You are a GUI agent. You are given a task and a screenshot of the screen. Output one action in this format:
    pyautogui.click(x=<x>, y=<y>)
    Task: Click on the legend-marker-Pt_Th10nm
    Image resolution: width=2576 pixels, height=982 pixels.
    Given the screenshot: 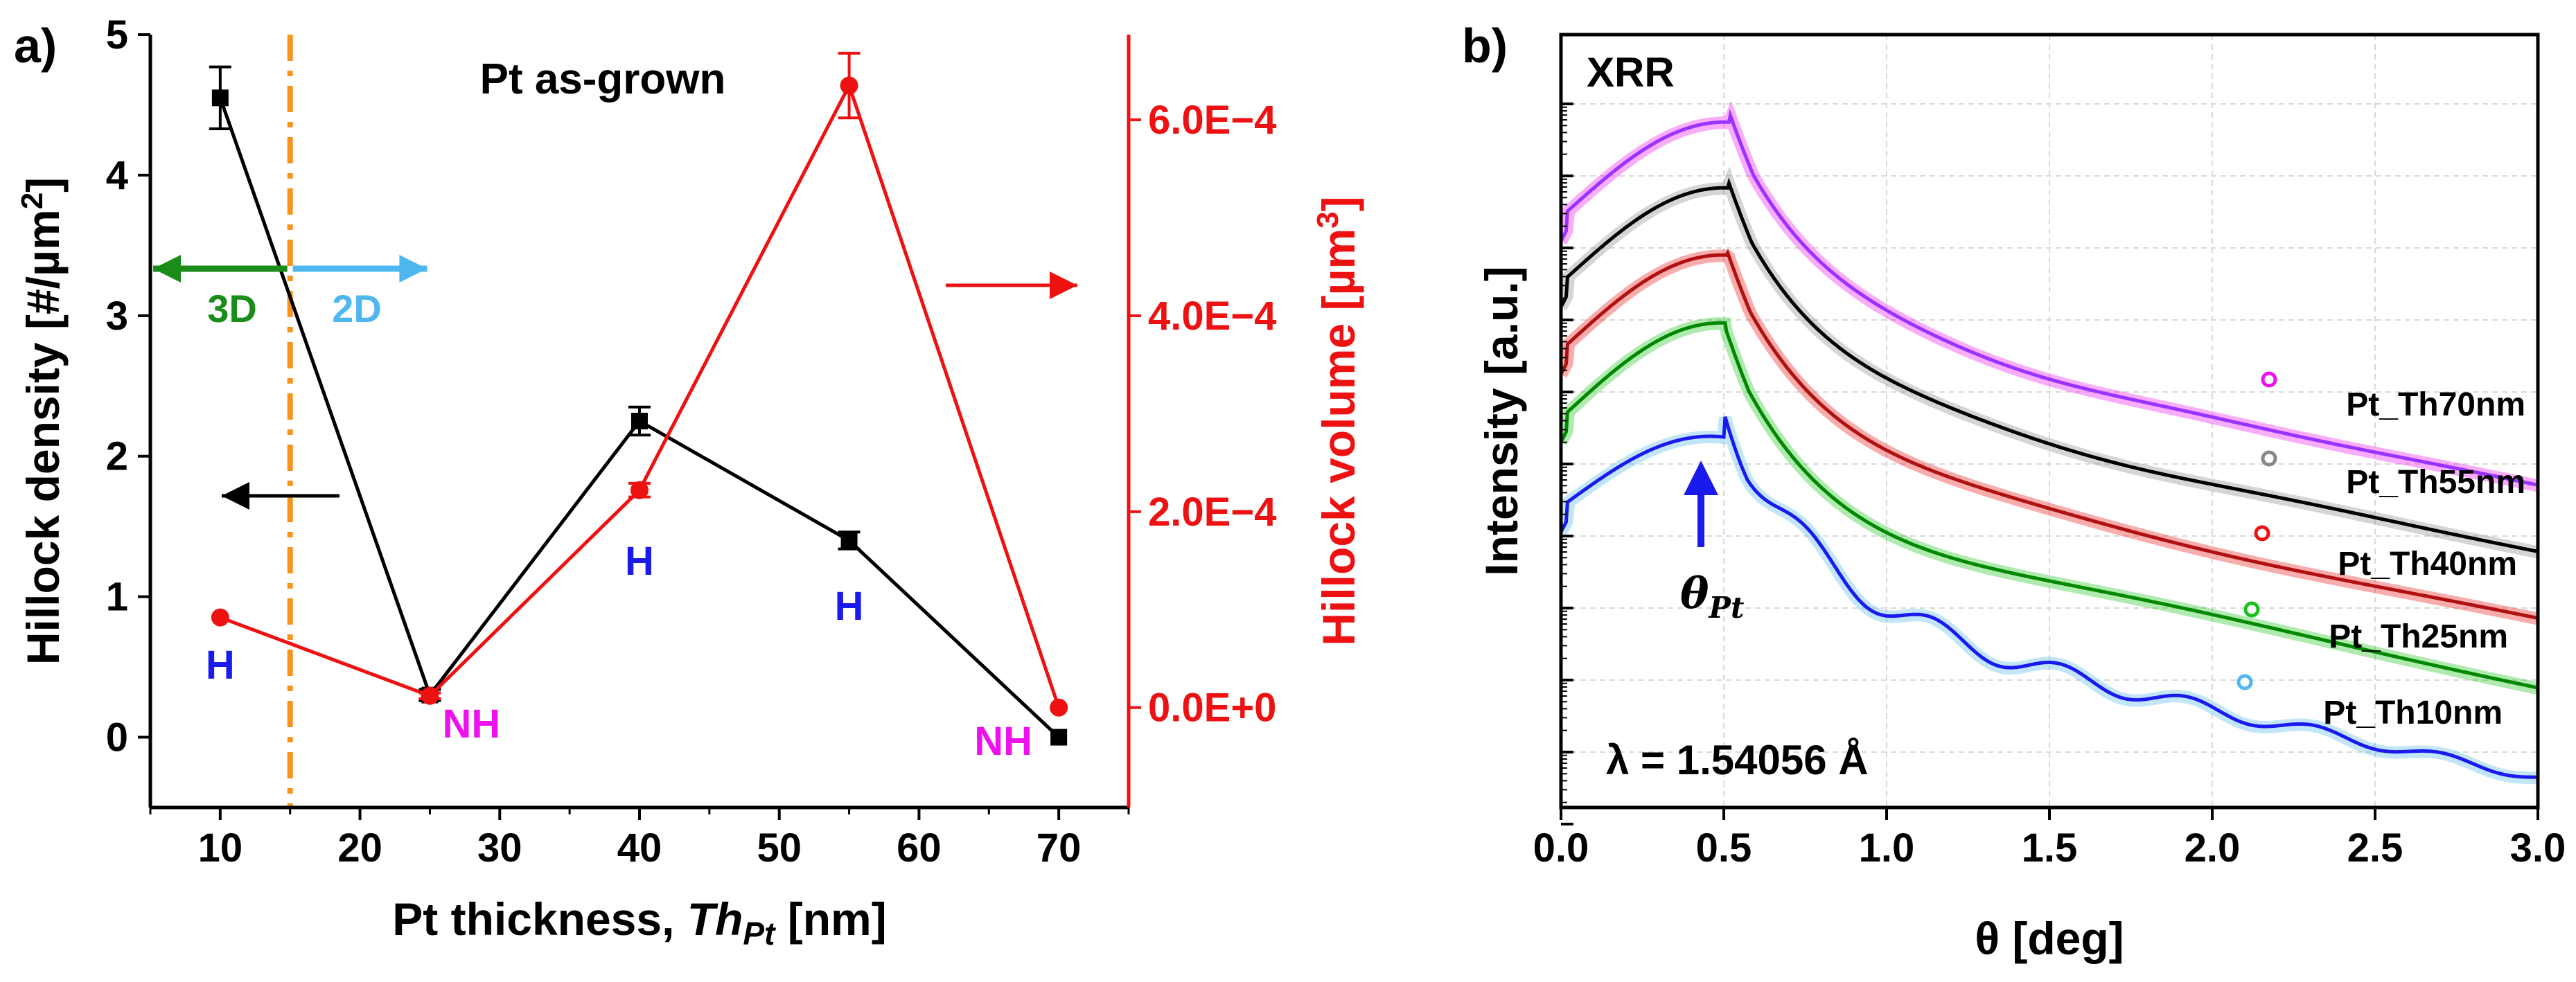 What is the action you would take?
    pyautogui.click(x=2245, y=682)
    